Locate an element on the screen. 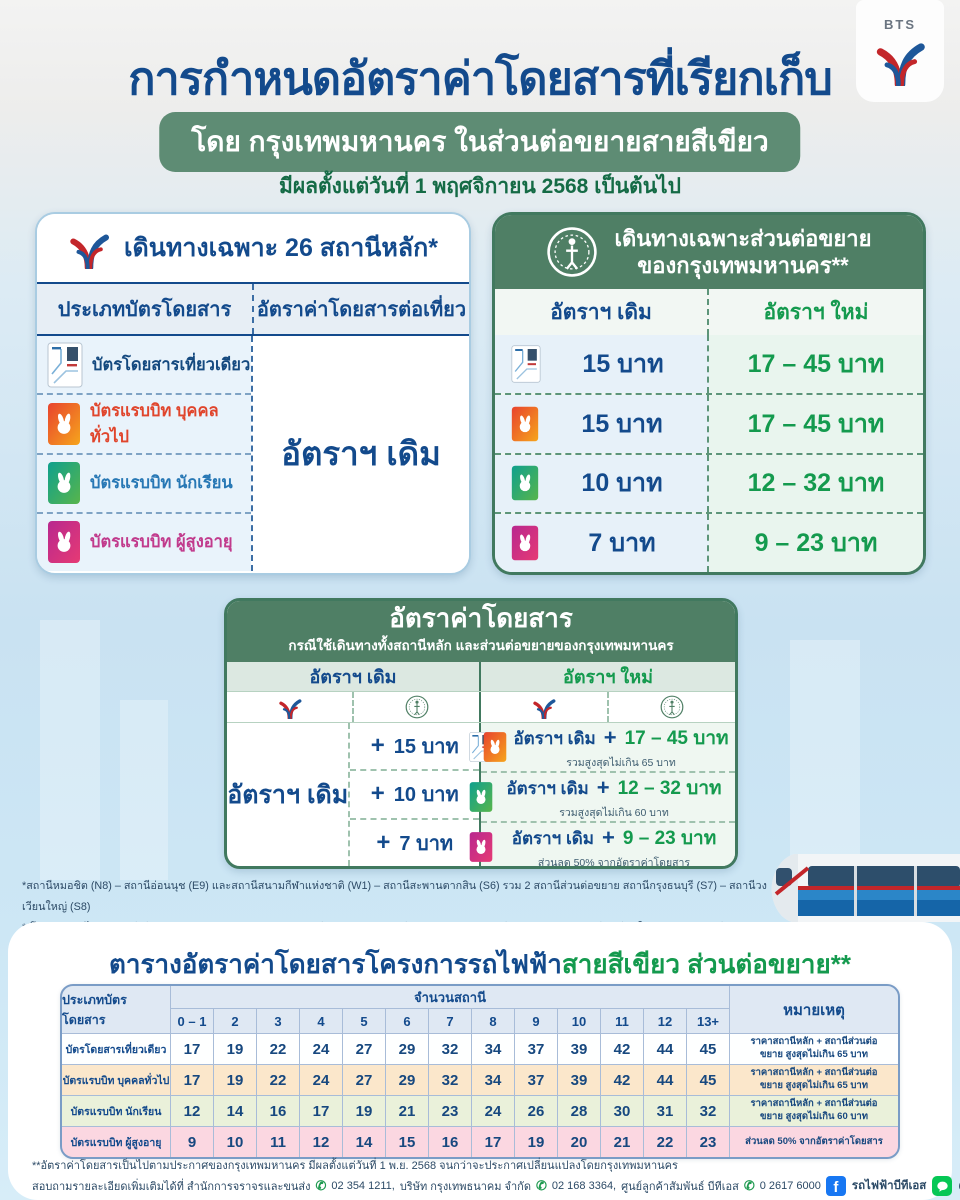  combined-title: อัตราค่าโดยสาร is located at coordinates (481, 618).